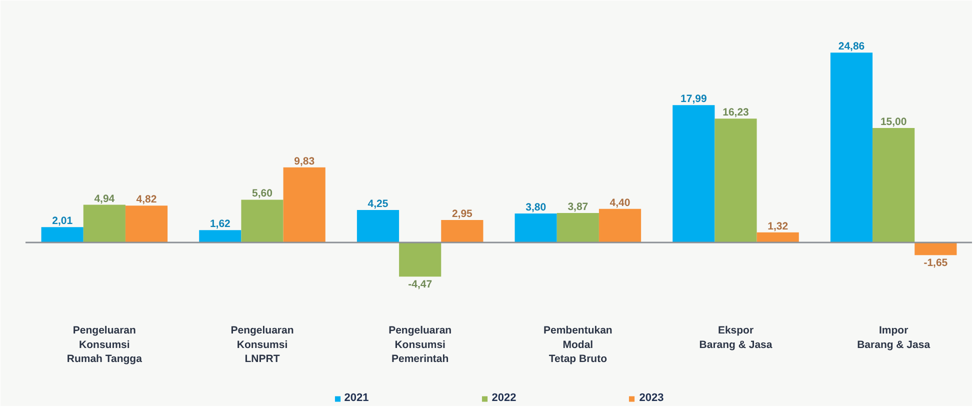 This screenshot has width=978, height=412. Describe the element at coordinates (104, 345) in the screenshot. I see `x-tick-label: Pengeluaran Konsumsi Rumah Tangga` at that location.